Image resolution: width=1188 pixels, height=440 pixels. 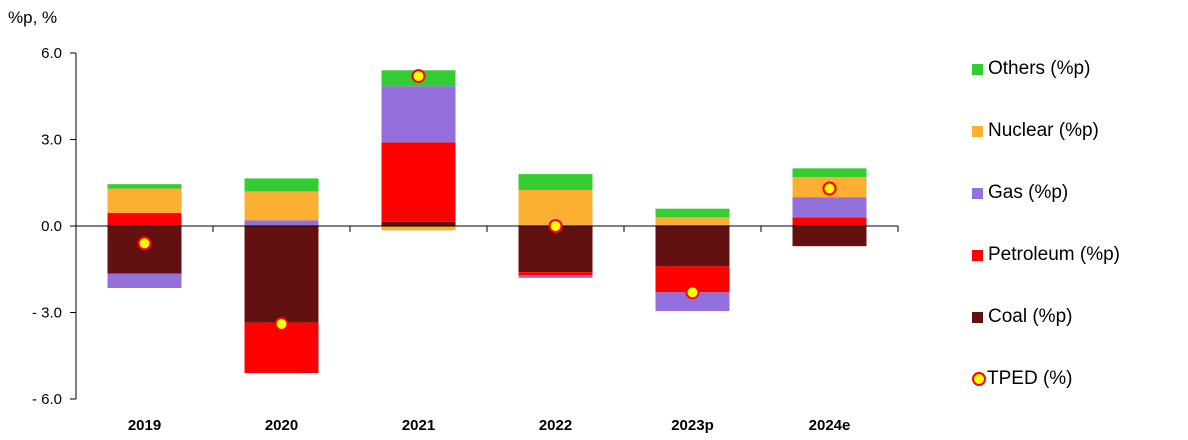 What do you see at coordinates (47, 399) in the screenshot?
I see `y-tick-label: - 6.0` at bounding box center [47, 399].